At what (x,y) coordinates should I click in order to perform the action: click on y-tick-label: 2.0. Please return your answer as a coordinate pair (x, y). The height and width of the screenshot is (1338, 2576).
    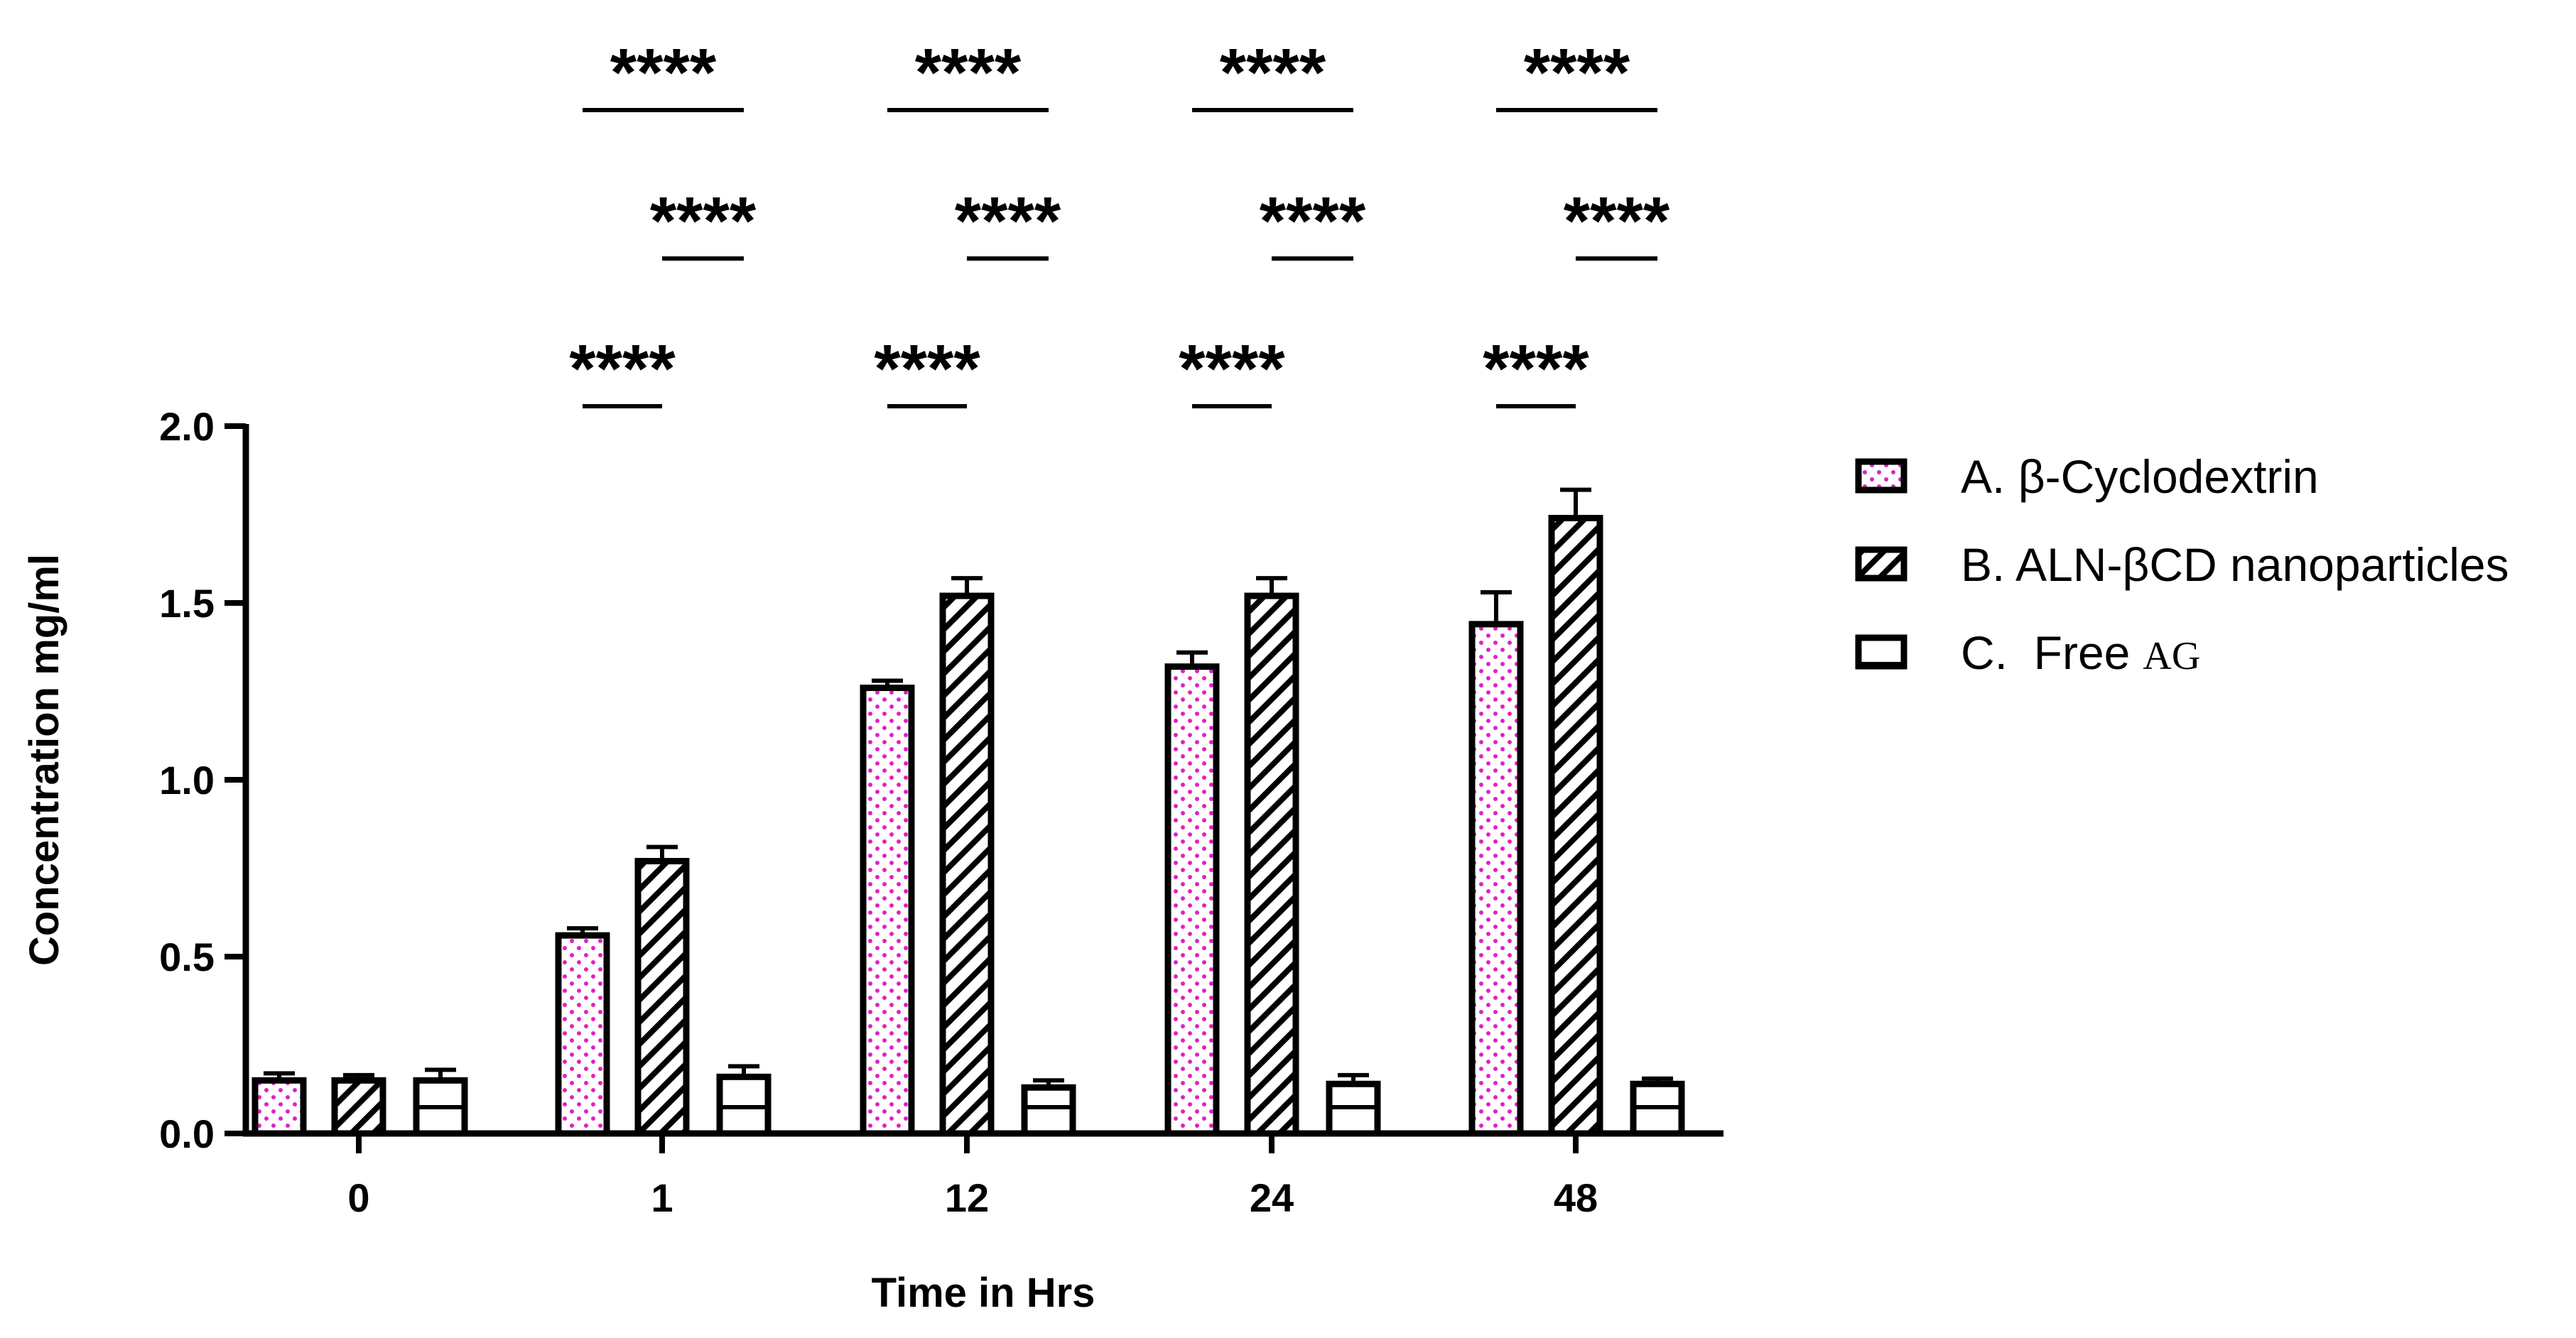
    Looking at the image, I should click on (187, 426).